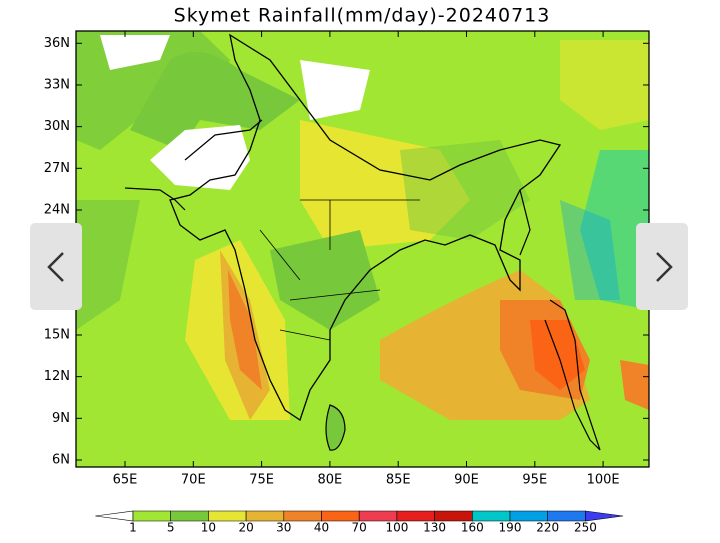 This screenshot has width=720, height=543. I want to click on lat-label: 15N, so click(57, 334).